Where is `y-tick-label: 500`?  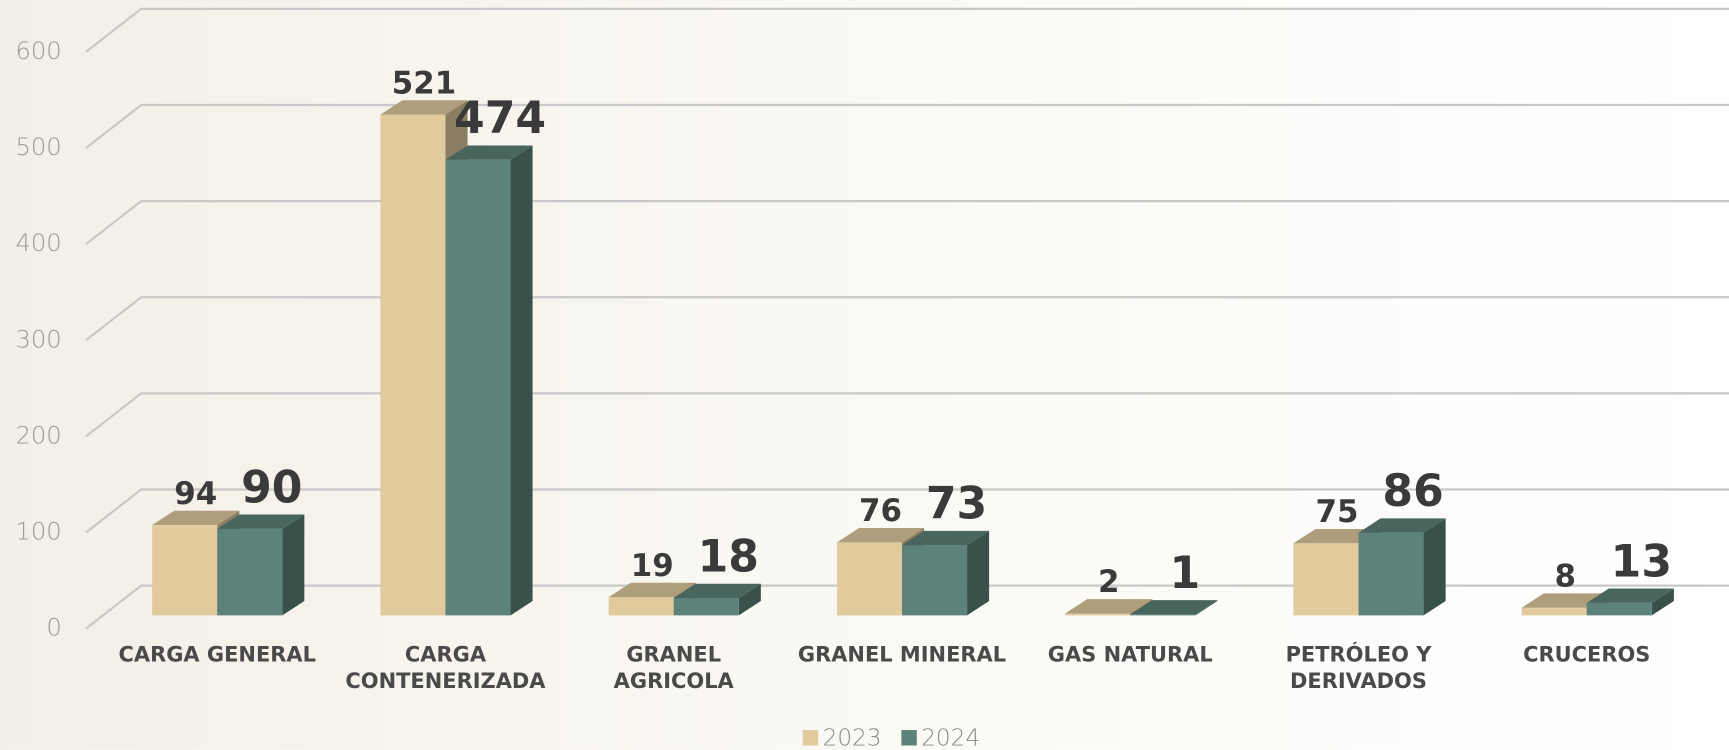 y-tick-label: 500 is located at coordinates (38, 146).